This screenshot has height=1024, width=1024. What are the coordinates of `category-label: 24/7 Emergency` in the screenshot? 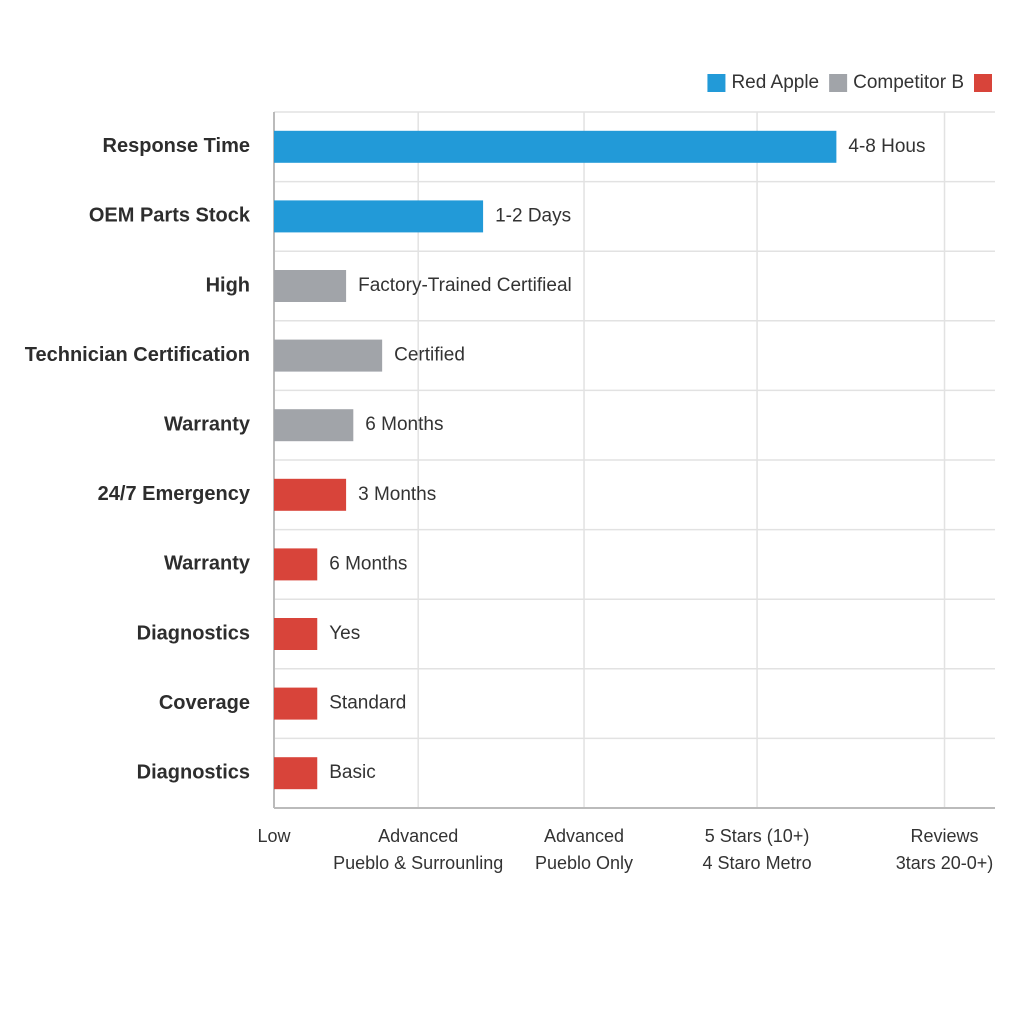 It's located at (174, 494).